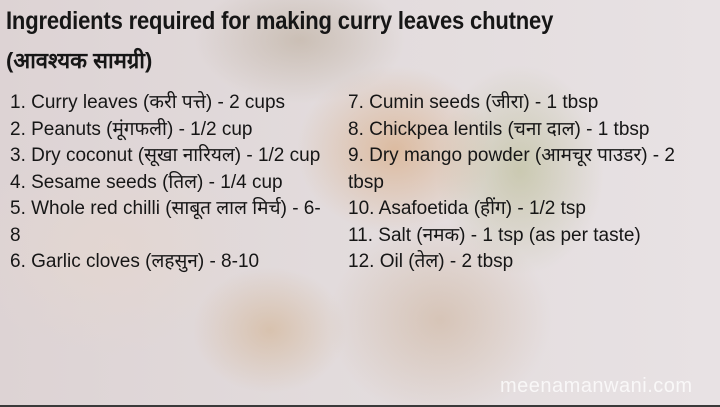 This screenshot has width=720, height=407. What do you see at coordinates (473, 102) in the screenshot?
I see `ingredient-item: 7. Cumin seeds (जीरा) - 1 tbsp` at bounding box center [473, 102].